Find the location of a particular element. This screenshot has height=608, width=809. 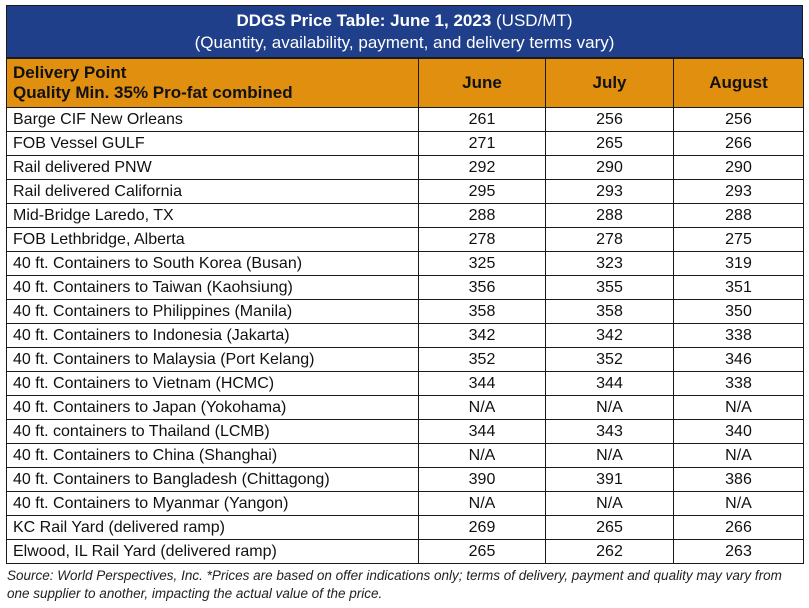

delivery-point-cell: 40 ft. Containers to Taiwan (Kaohsiung) is located at coordinates (212, 287).